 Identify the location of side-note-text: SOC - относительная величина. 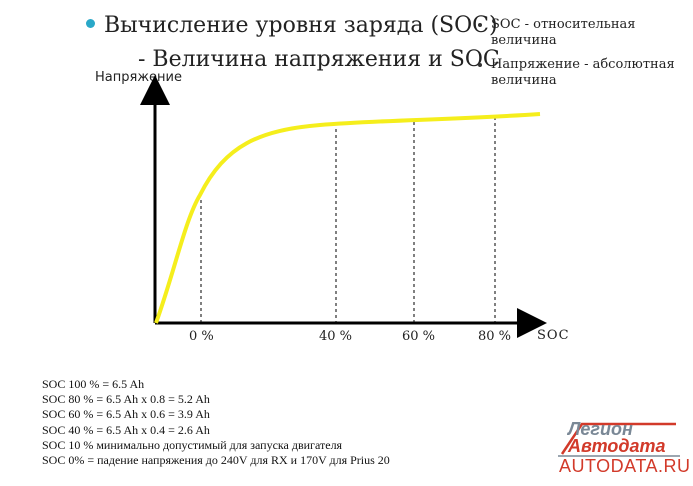
(563, 32).